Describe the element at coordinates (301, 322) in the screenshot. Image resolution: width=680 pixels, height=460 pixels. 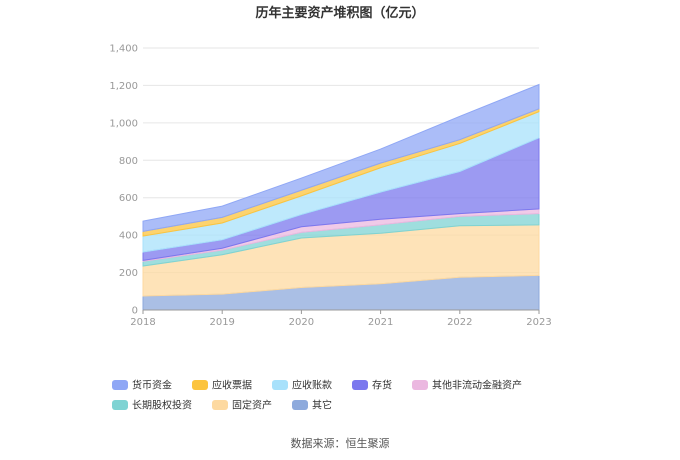
I see `x-tick-label: 2020` at that location.